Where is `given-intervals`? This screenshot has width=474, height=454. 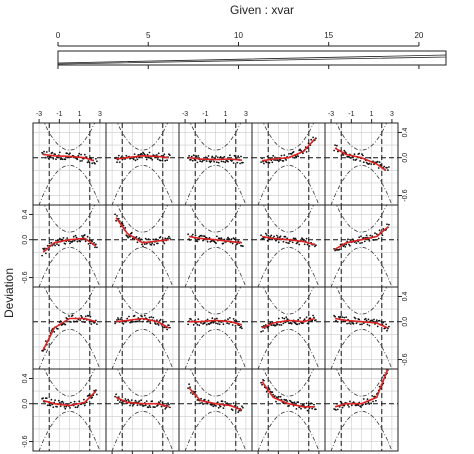
given-intervals is located at coordinates (252, 59).